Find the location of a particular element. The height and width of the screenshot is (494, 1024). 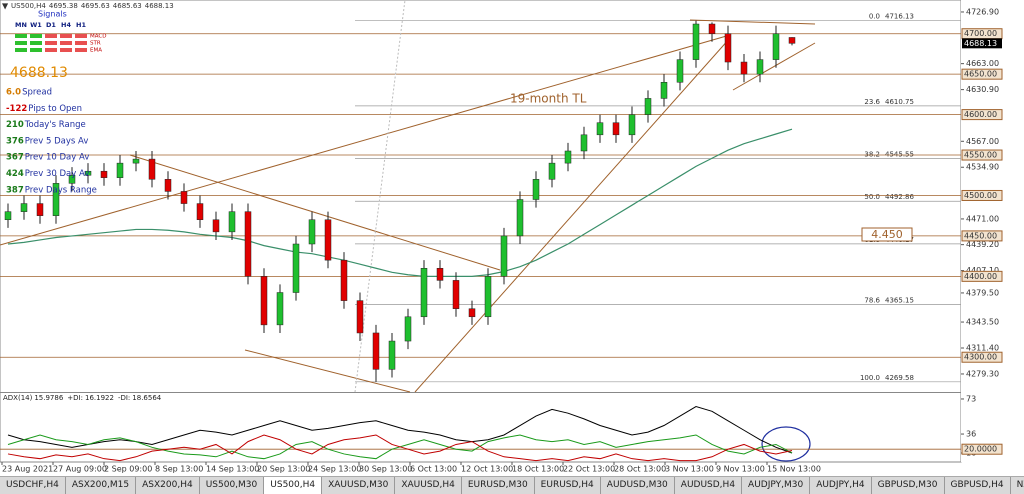

big-price: 4688.13 is located at coordinates (39, 73).